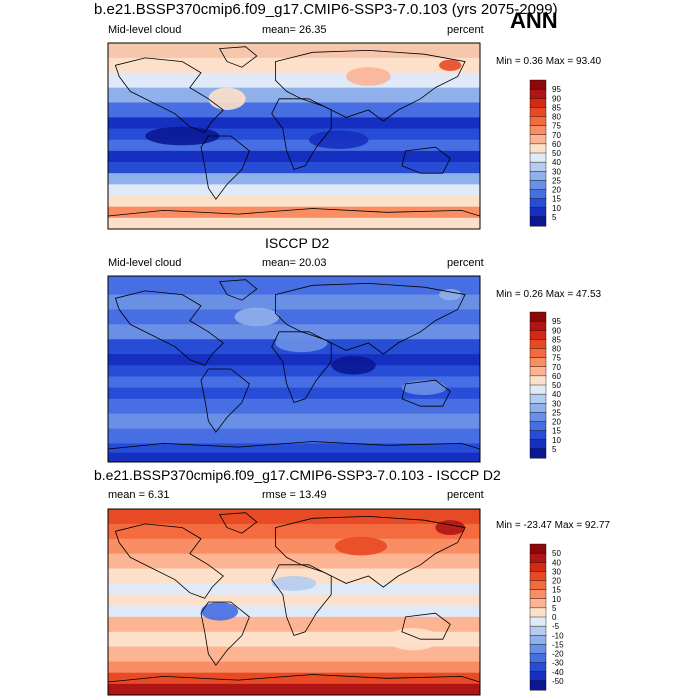 This screenshot has height=700, width=700. What do you see at coordinates (554, 617) in the screenshot?
I see `colorbar-tick-label: 0` at bounding box center [554, 617].